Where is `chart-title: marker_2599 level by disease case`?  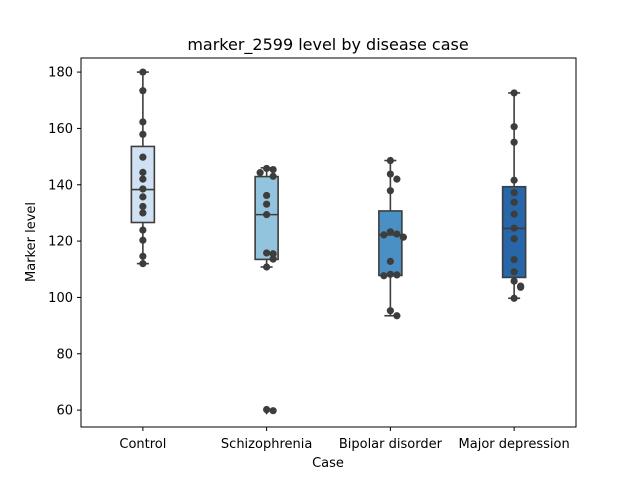
chart-title: marker_2599 level by disease case is located at coordinates (327, 45).